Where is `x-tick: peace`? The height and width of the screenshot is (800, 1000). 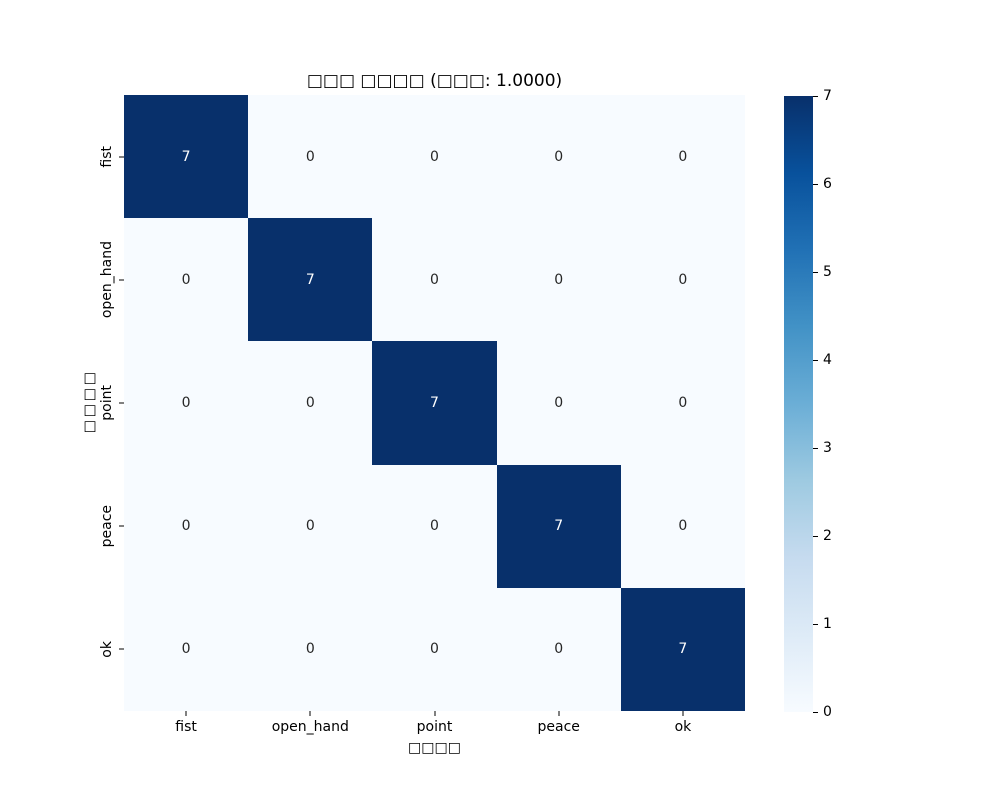 x-tick: peace is located at coordinates (559, 726).